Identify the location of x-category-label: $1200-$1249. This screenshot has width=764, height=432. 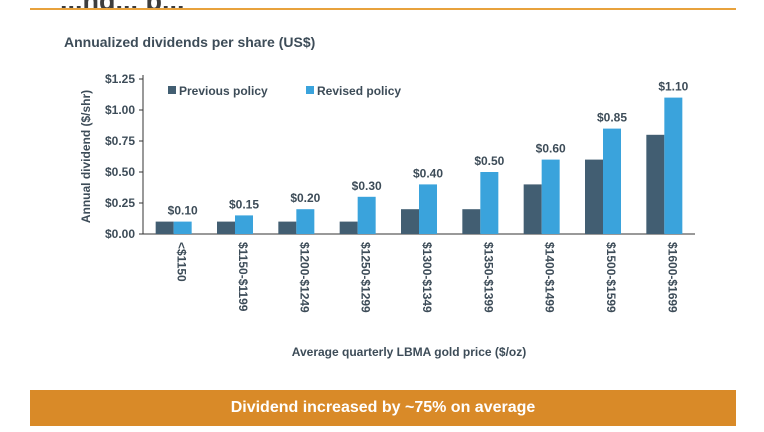
(304, 277).